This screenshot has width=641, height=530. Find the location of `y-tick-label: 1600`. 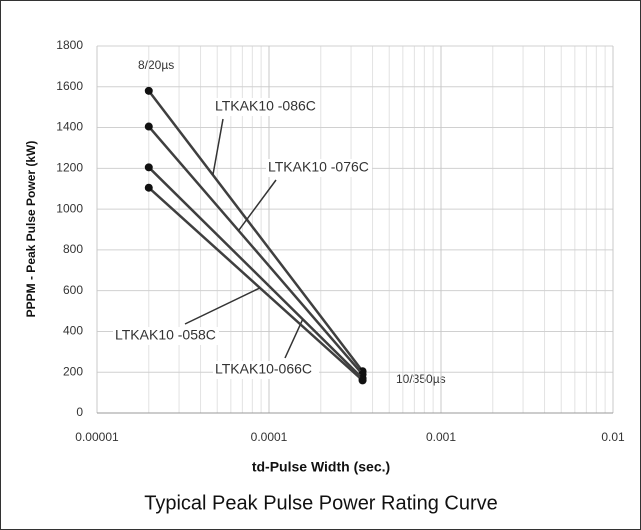

y-tick-label: 1600 is located at coordinates (69, 86).